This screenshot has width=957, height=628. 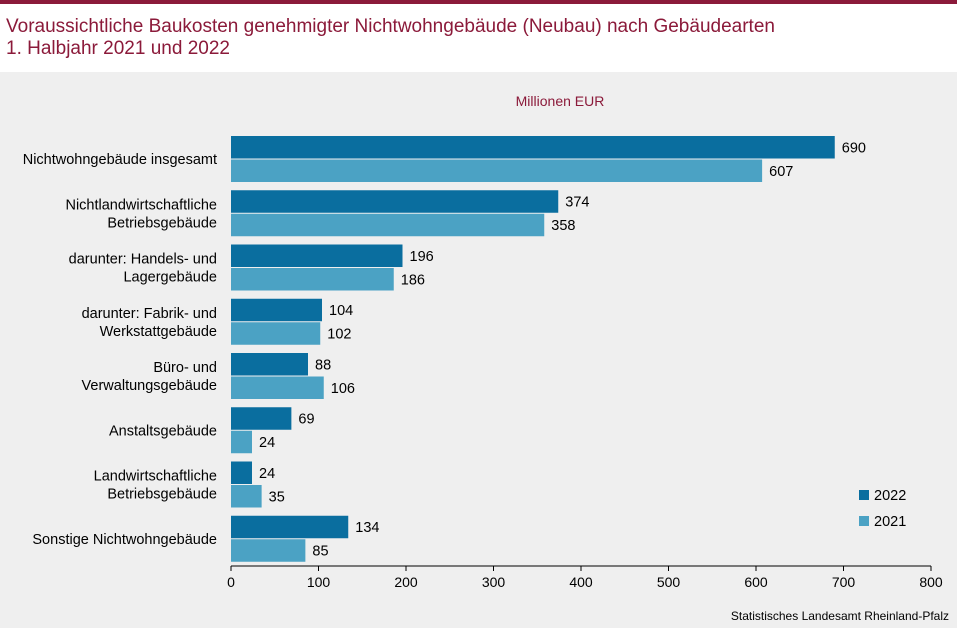 I want to click on value-label-2022: 88, so click(x=323, y=365).